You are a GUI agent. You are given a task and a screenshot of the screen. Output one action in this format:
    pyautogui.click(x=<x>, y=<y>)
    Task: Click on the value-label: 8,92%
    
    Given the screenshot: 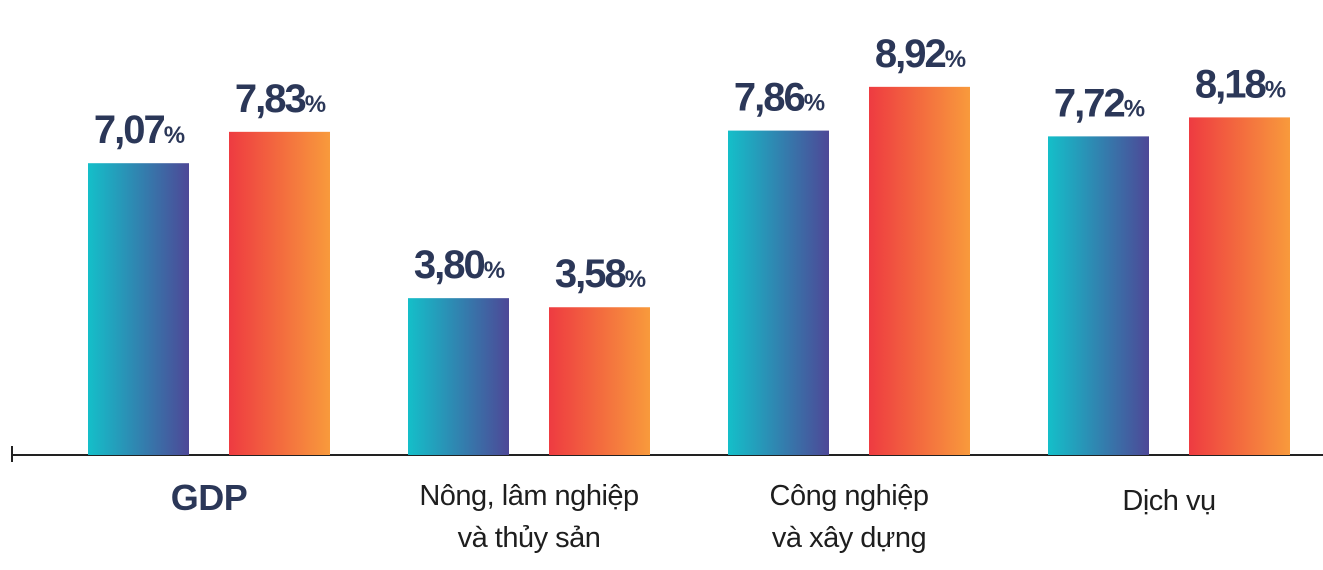 What is the action you would take?
    pyautogui.click(x=920, y=54)
    